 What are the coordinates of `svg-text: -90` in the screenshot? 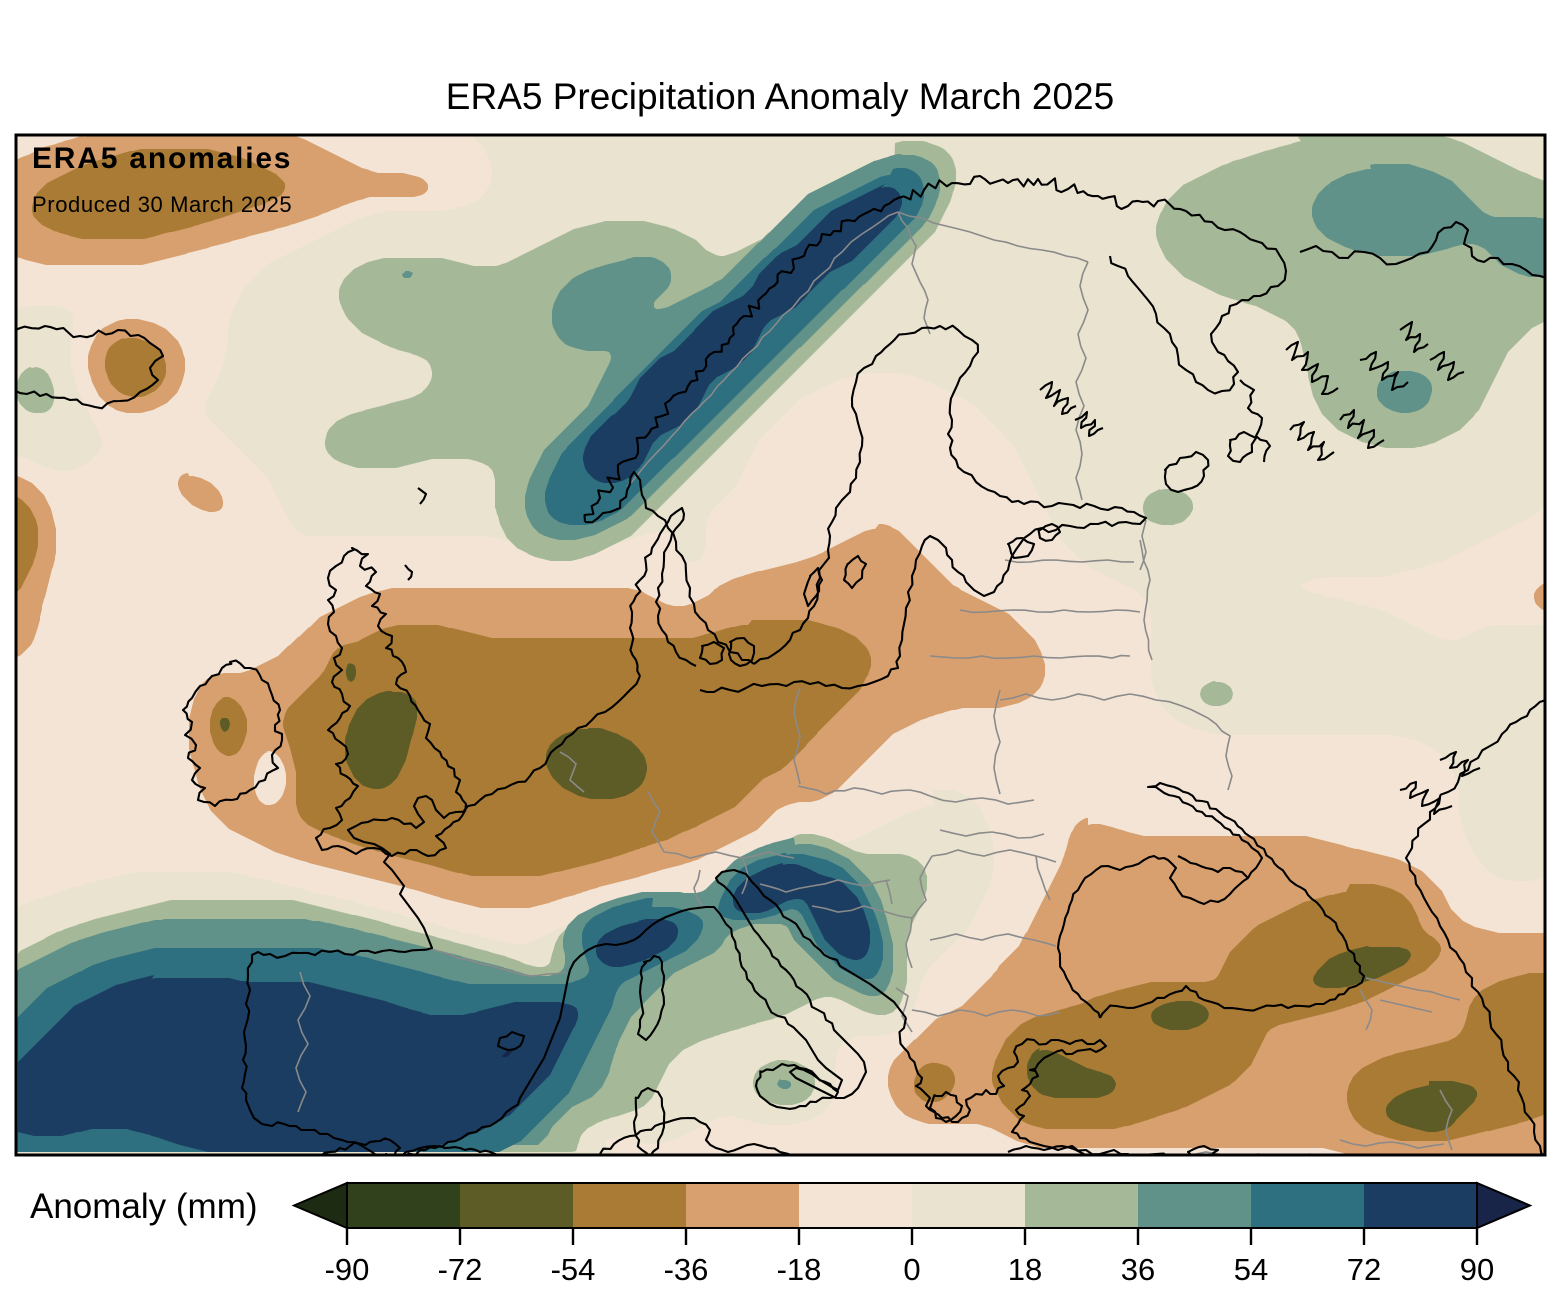 It's located at (347, 1269).